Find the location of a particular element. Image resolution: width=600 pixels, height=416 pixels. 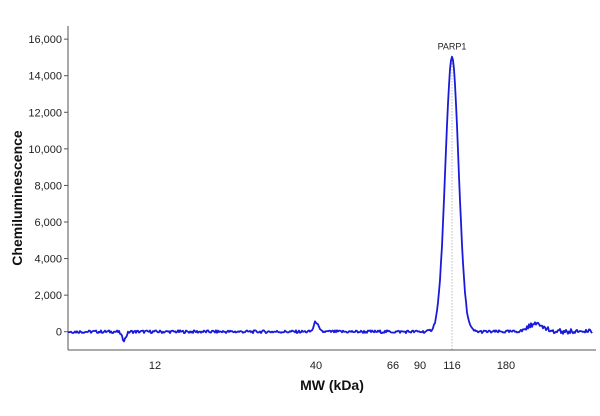

y-tick-label: 8,000 is located at coordinates (48, 186).